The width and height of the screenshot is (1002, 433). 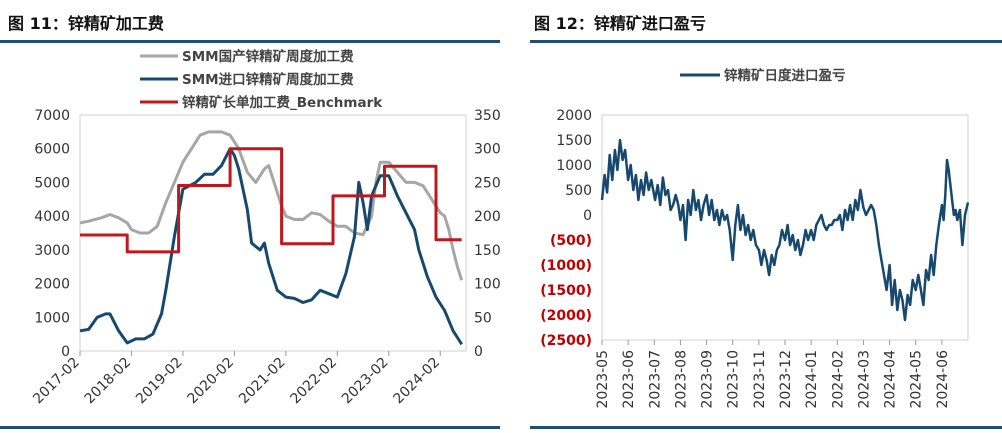 What do you see at coordinates (734, 379) in the screenshot?
I see `x-tick-label: 2023-10` at bounding box center [734, 379].